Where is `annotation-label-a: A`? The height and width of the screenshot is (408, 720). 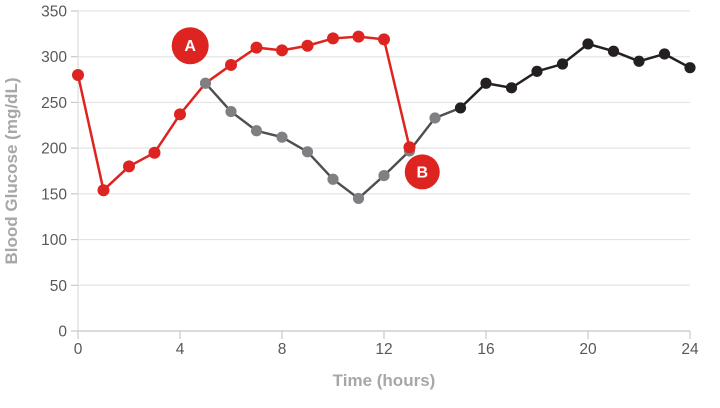
annotation-label-a: A is located at coordinates (190, 46).